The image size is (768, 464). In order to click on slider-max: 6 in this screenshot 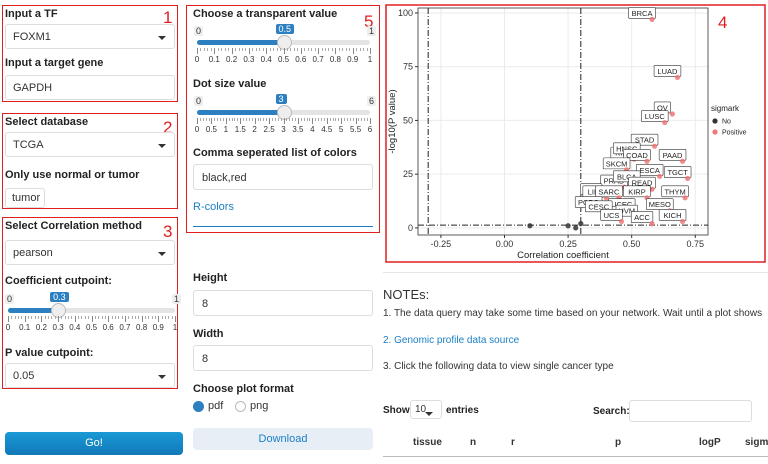, I will do `click(372, 101)`.